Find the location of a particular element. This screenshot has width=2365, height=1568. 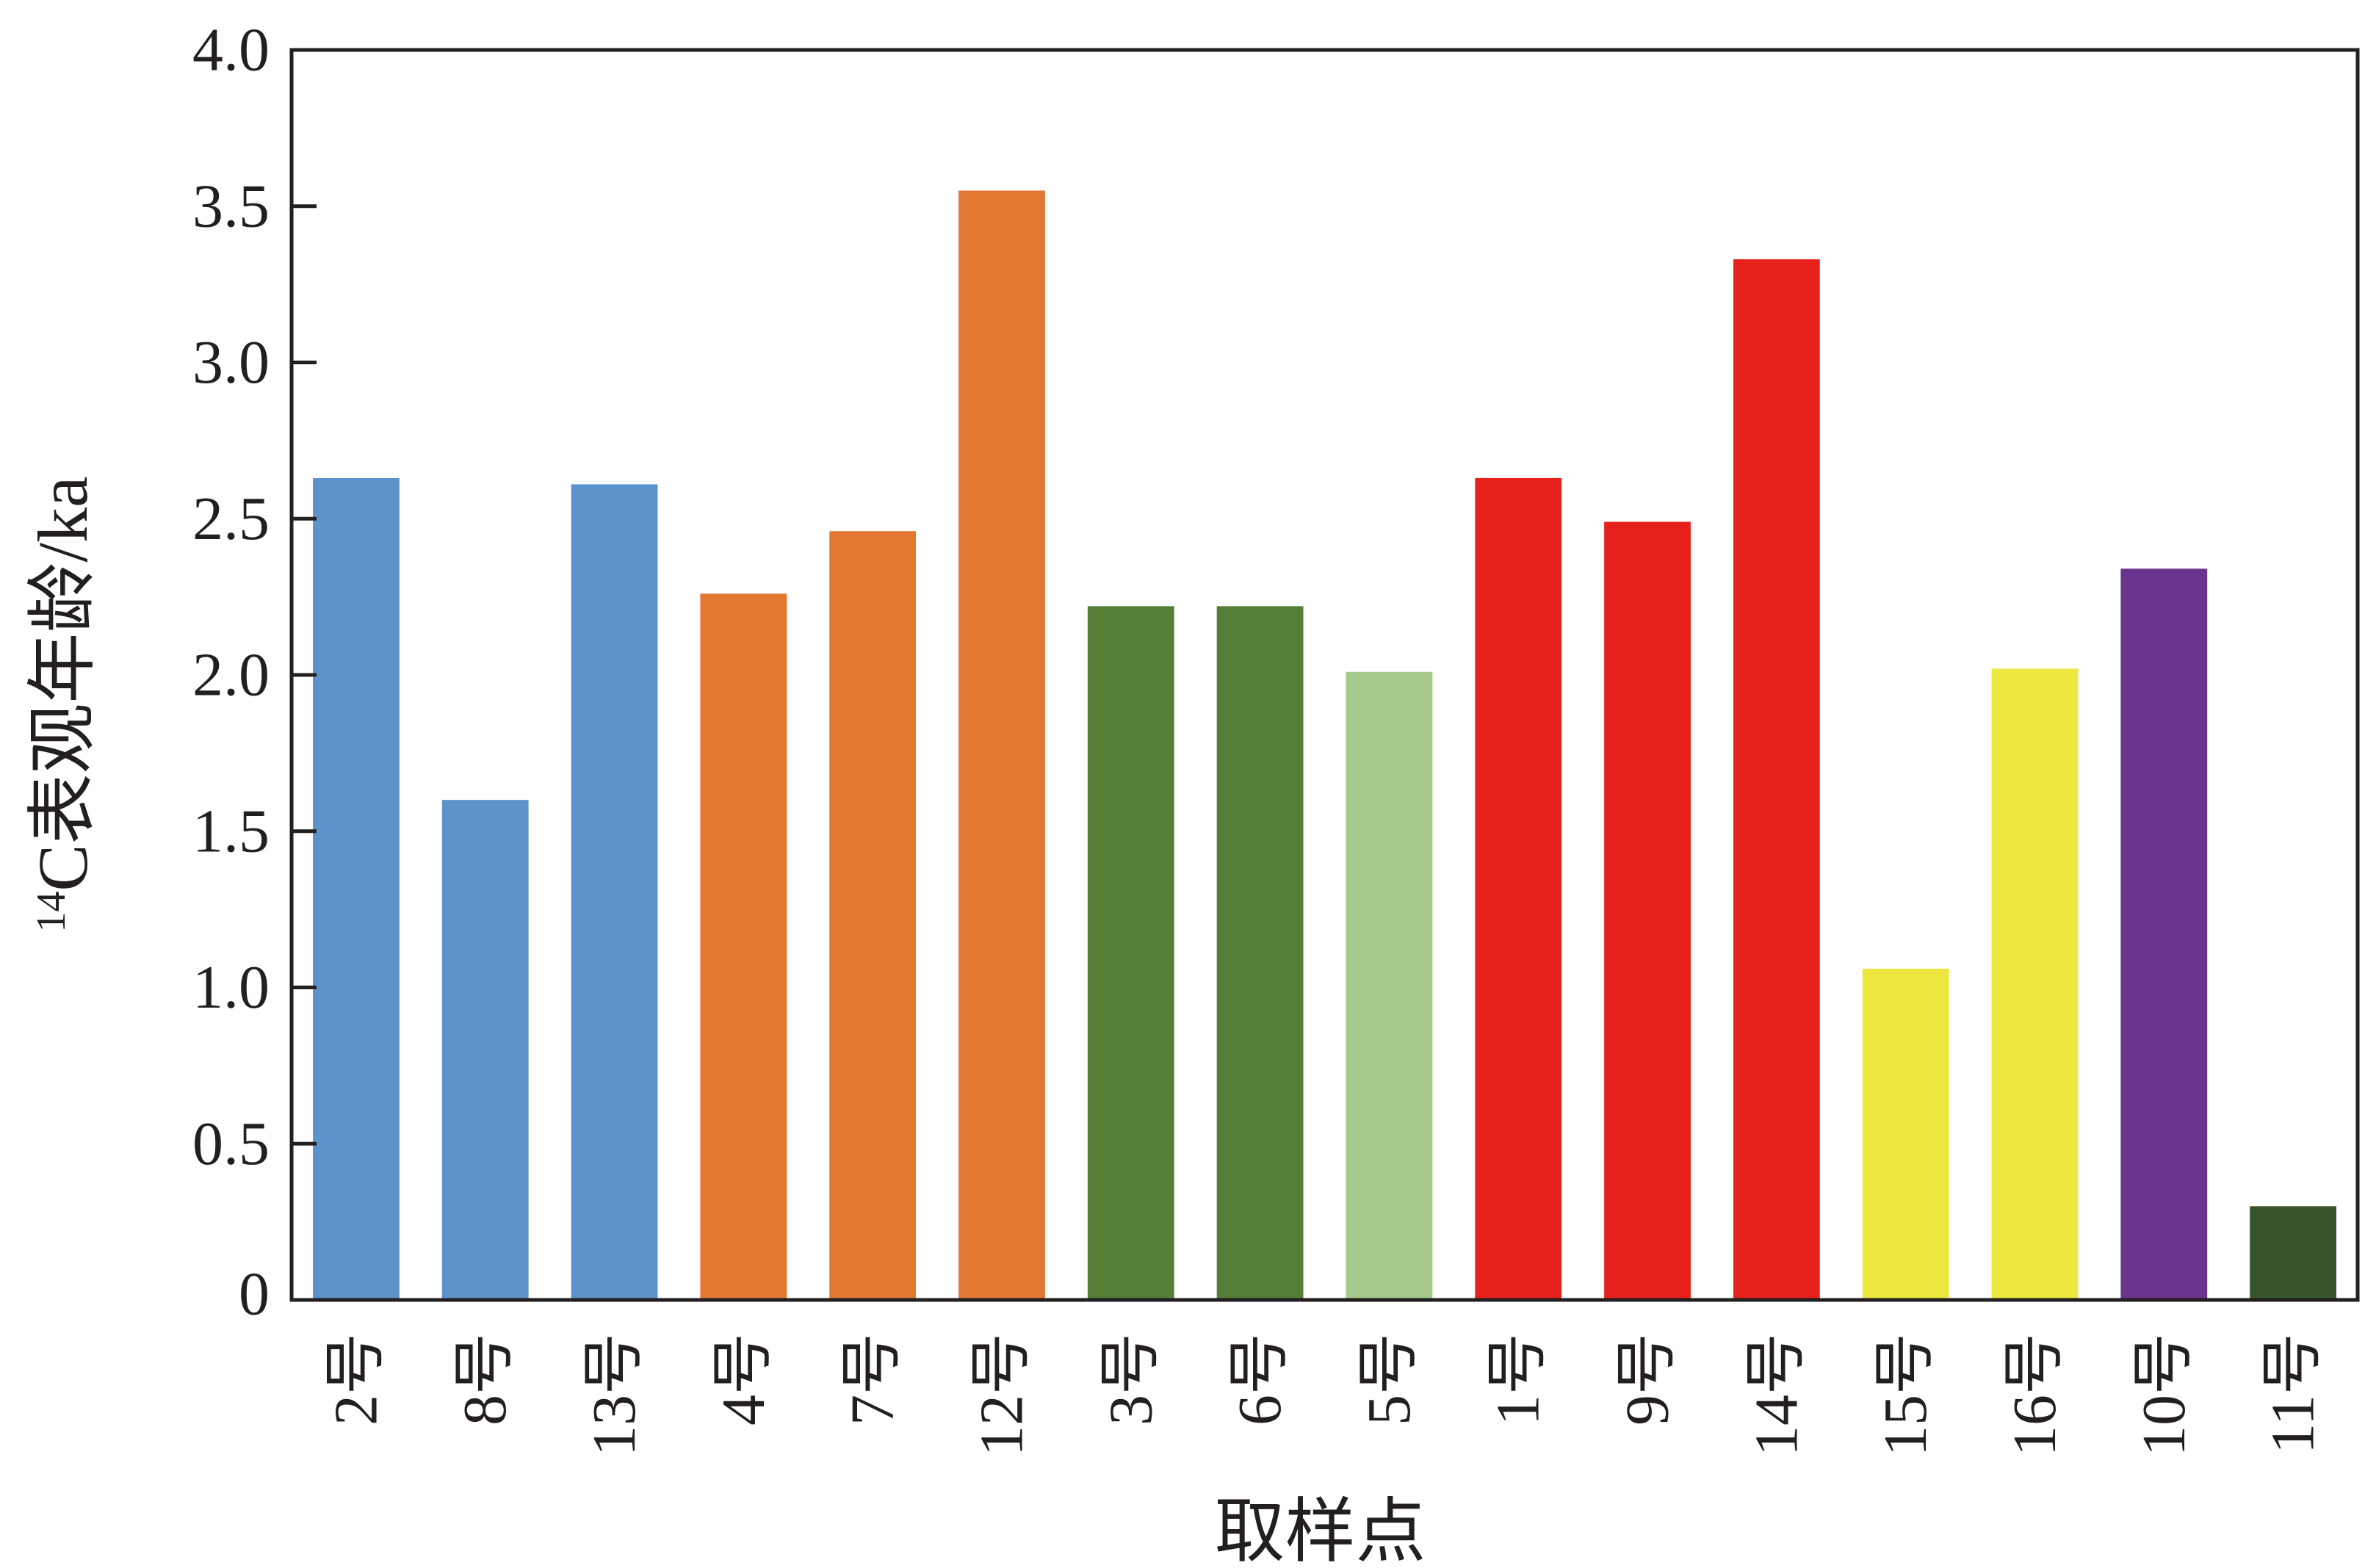

bar-11号 is located at coordinates (2293, 1253).